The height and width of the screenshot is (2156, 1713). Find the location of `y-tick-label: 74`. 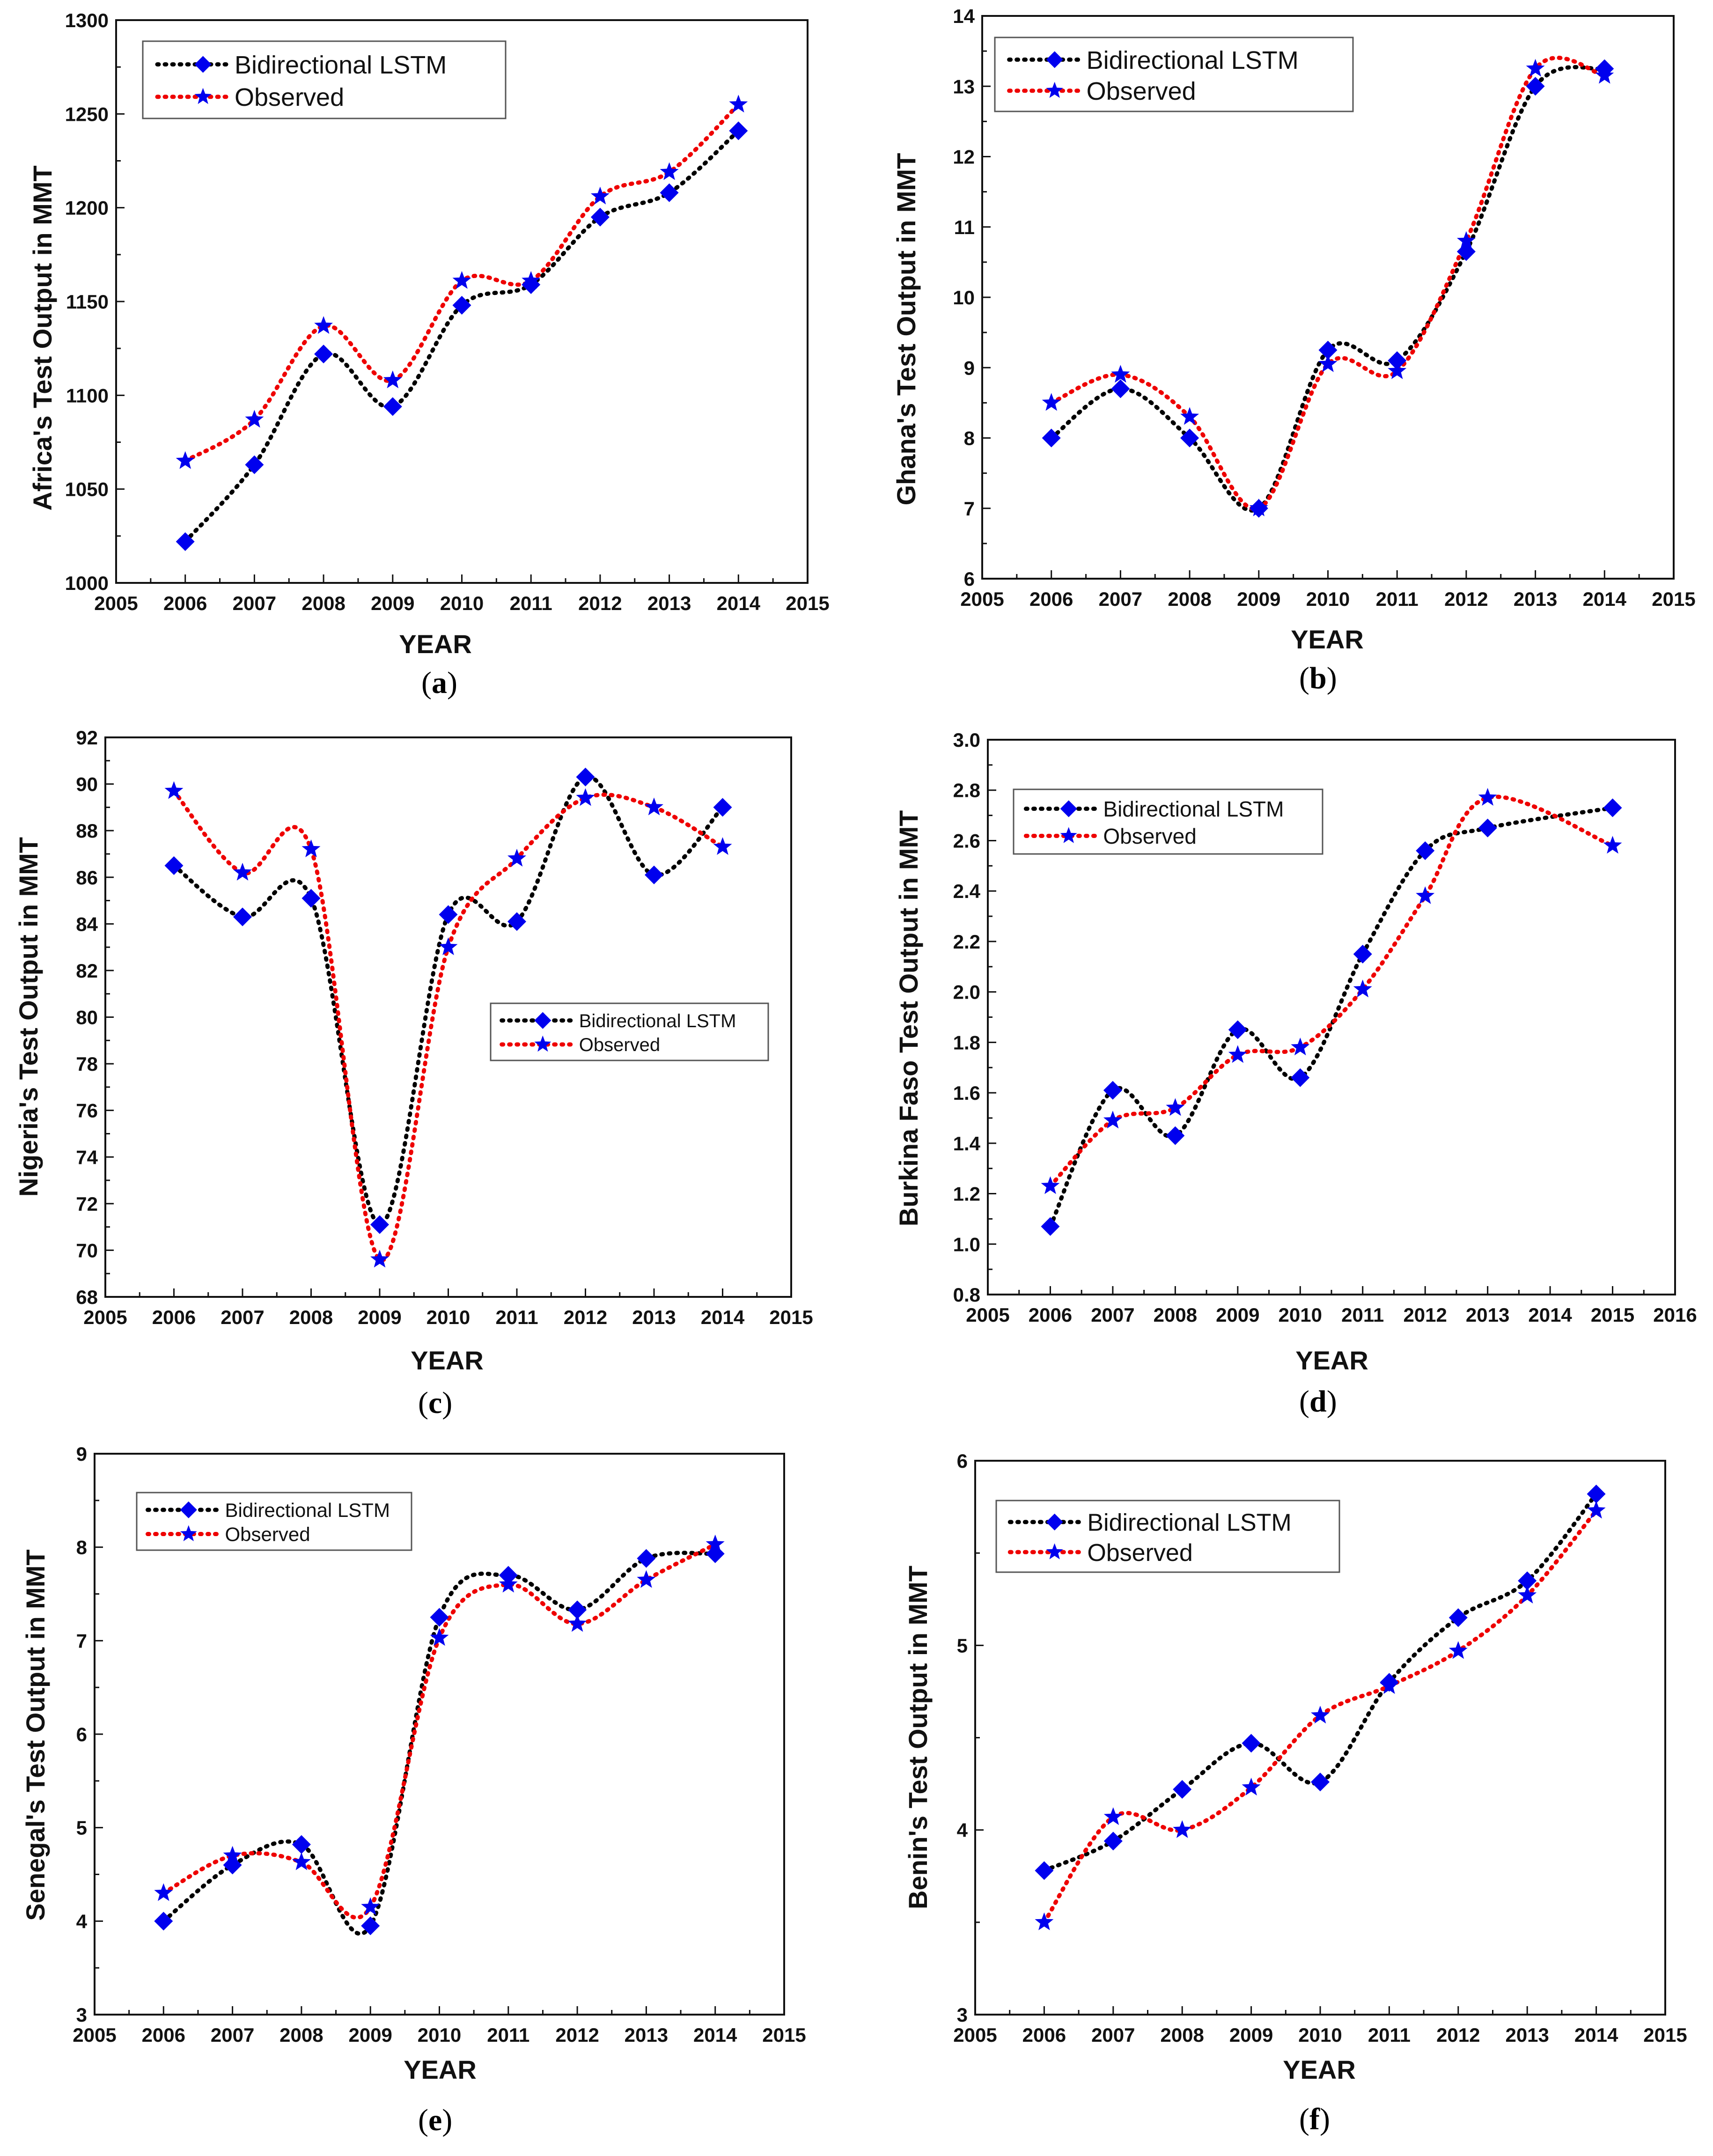

y-tick-label: 74 is located at coordinates (87, 1157).